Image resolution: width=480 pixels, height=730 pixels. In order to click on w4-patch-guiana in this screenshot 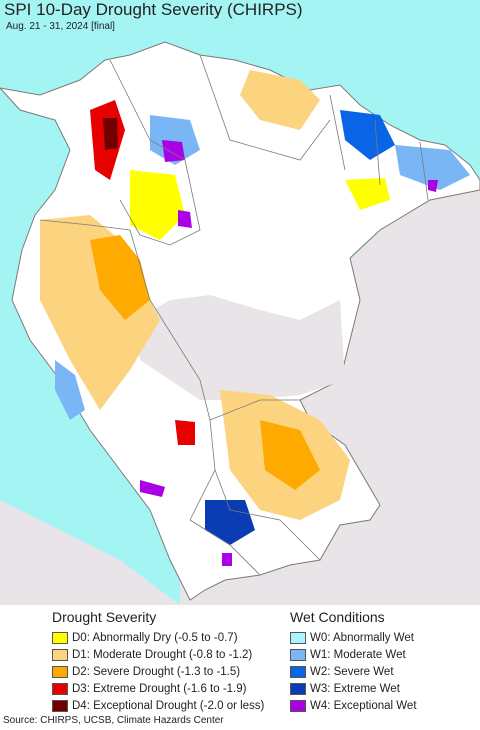, I will do `click(433, 186)`.